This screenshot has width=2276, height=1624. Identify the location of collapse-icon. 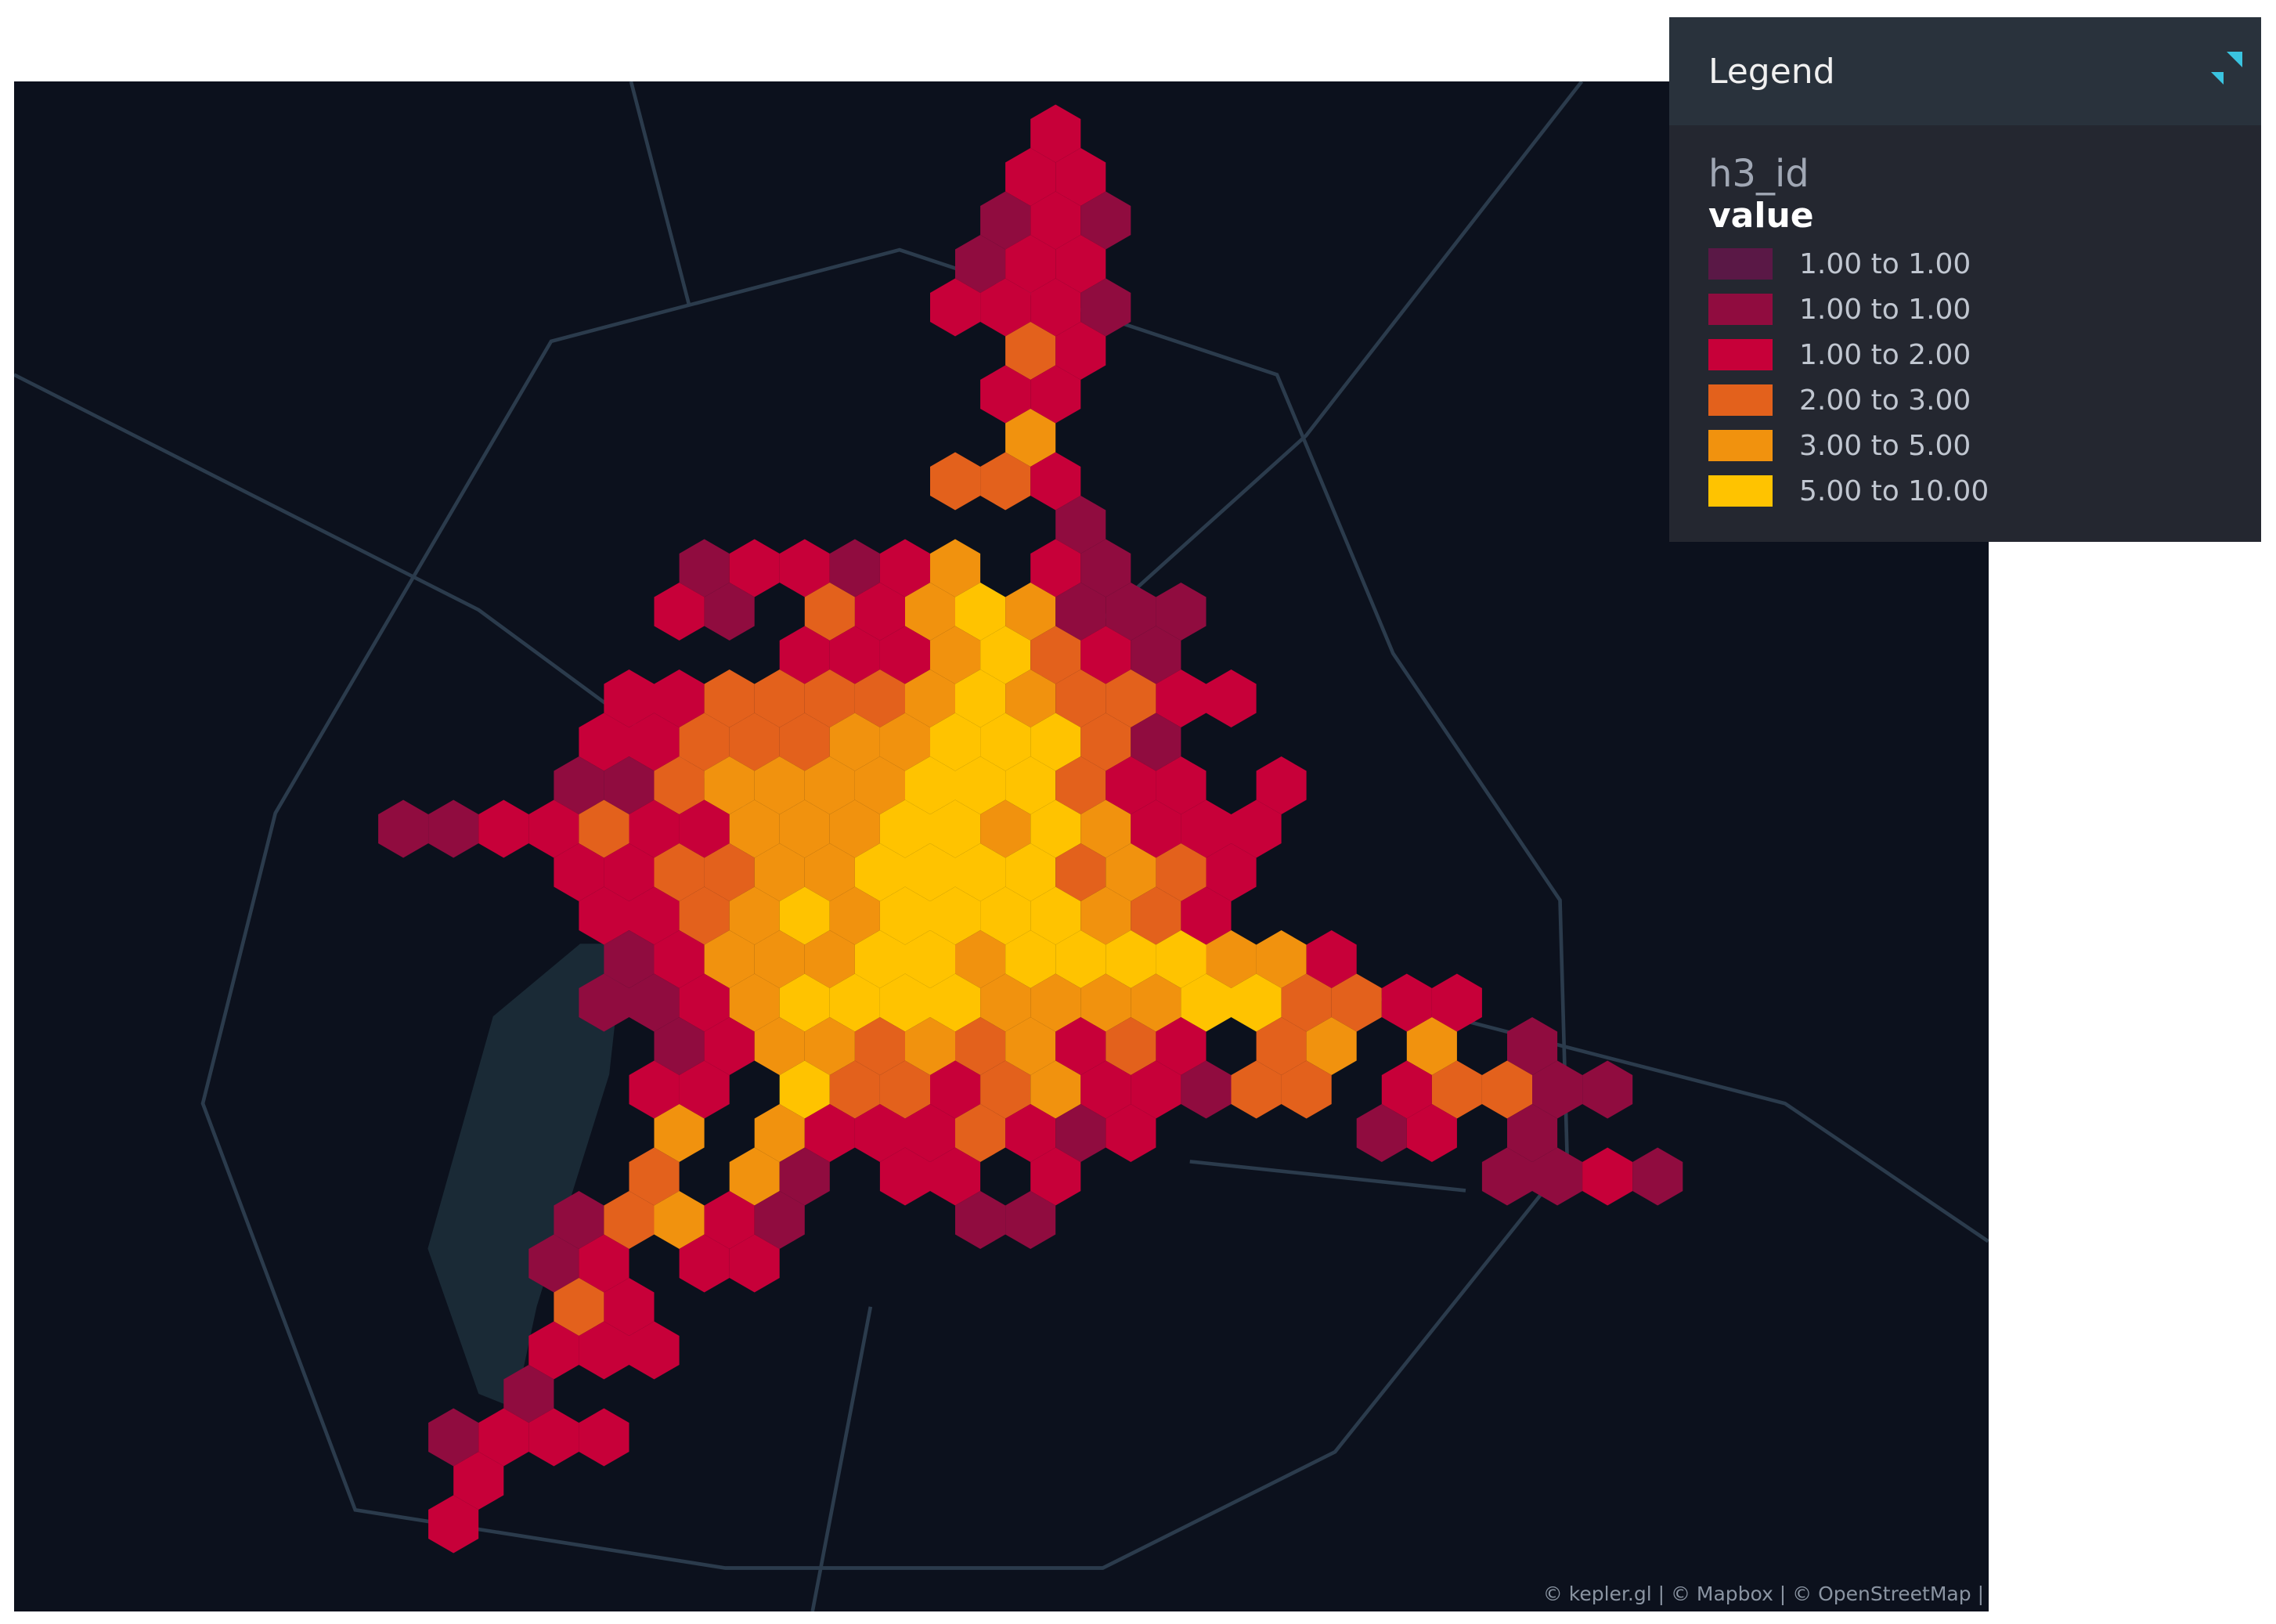
(2226, 72).